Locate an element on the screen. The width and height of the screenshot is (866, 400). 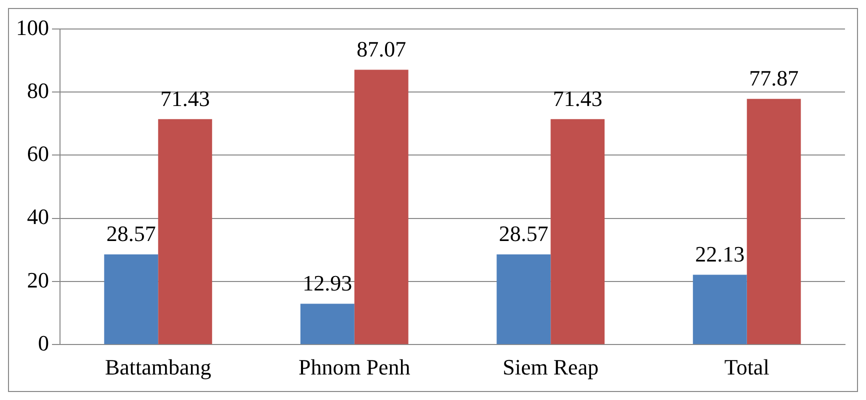
y-tick-label: 0 is located at coordinates (43, 343).